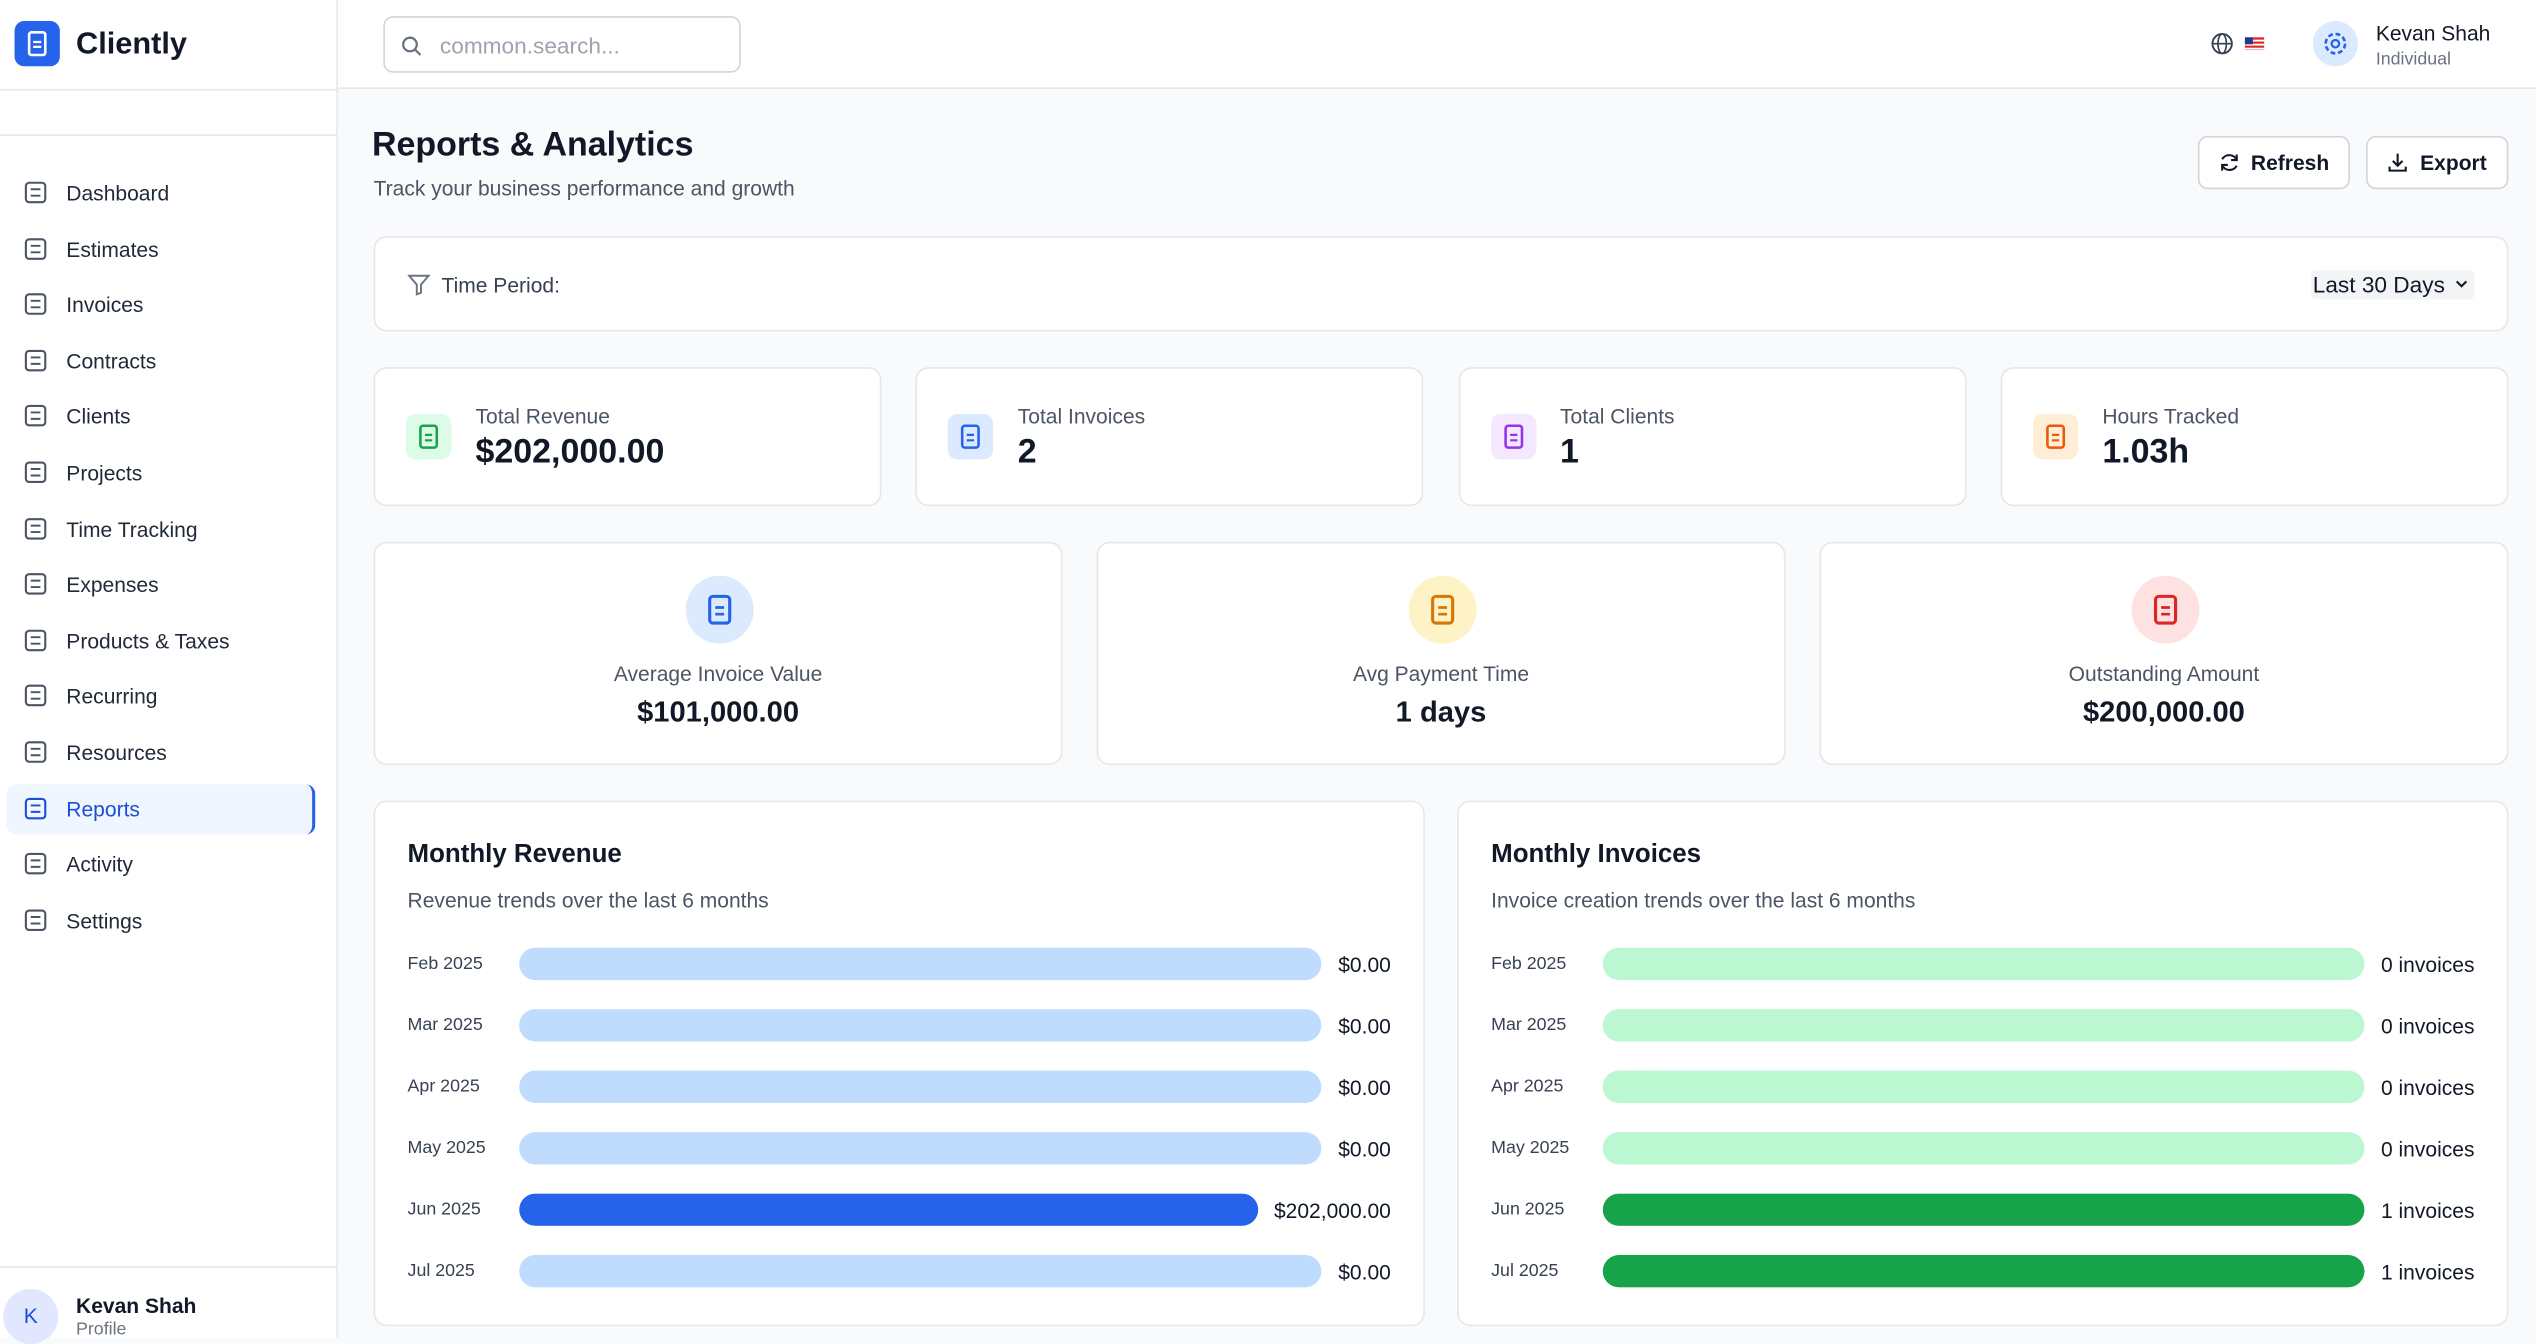 This screenshot has height=1344, width=2536. What do you see at coordinates (160, 753) in the screenshot?
I see `nav-item: Resources` at bounding box center [160, 753].